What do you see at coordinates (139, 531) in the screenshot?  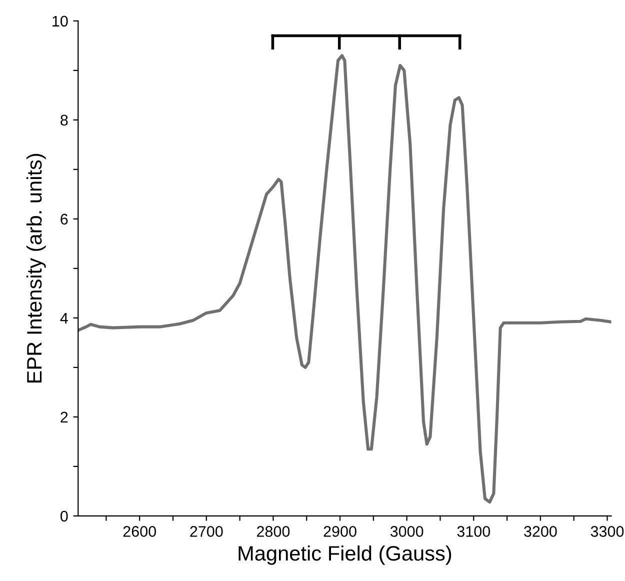 I see `x-tick-label: 2600` at bounding box center [139, 531].